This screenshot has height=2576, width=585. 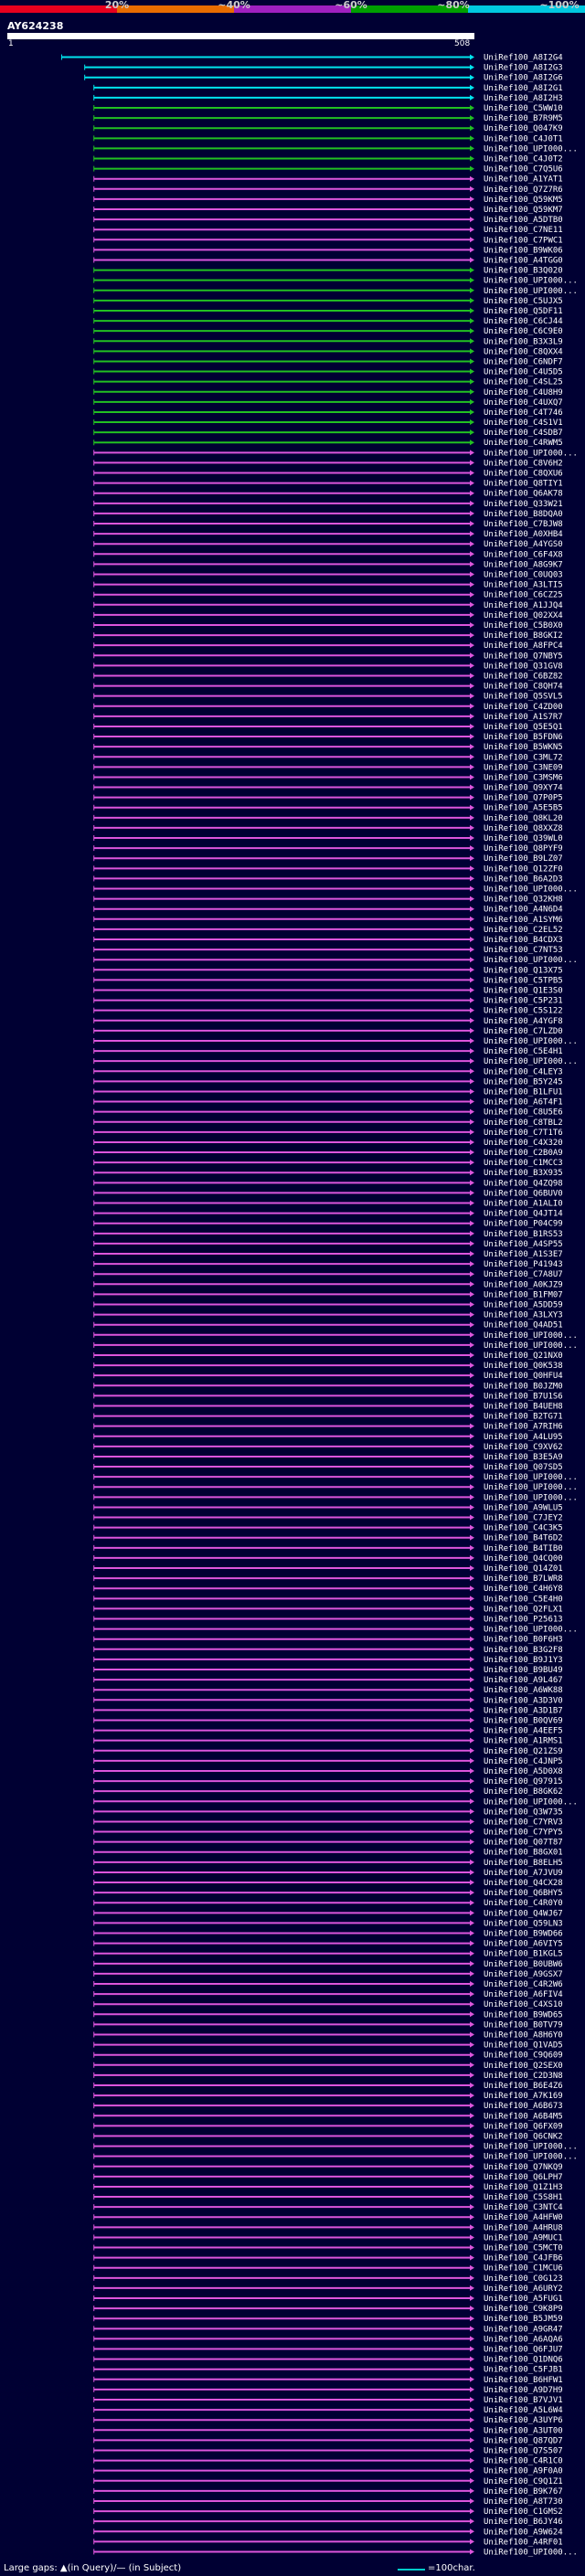 I want to click on hit-row: UniRef100_Q8XXZ8, so click(x=328, y=828).